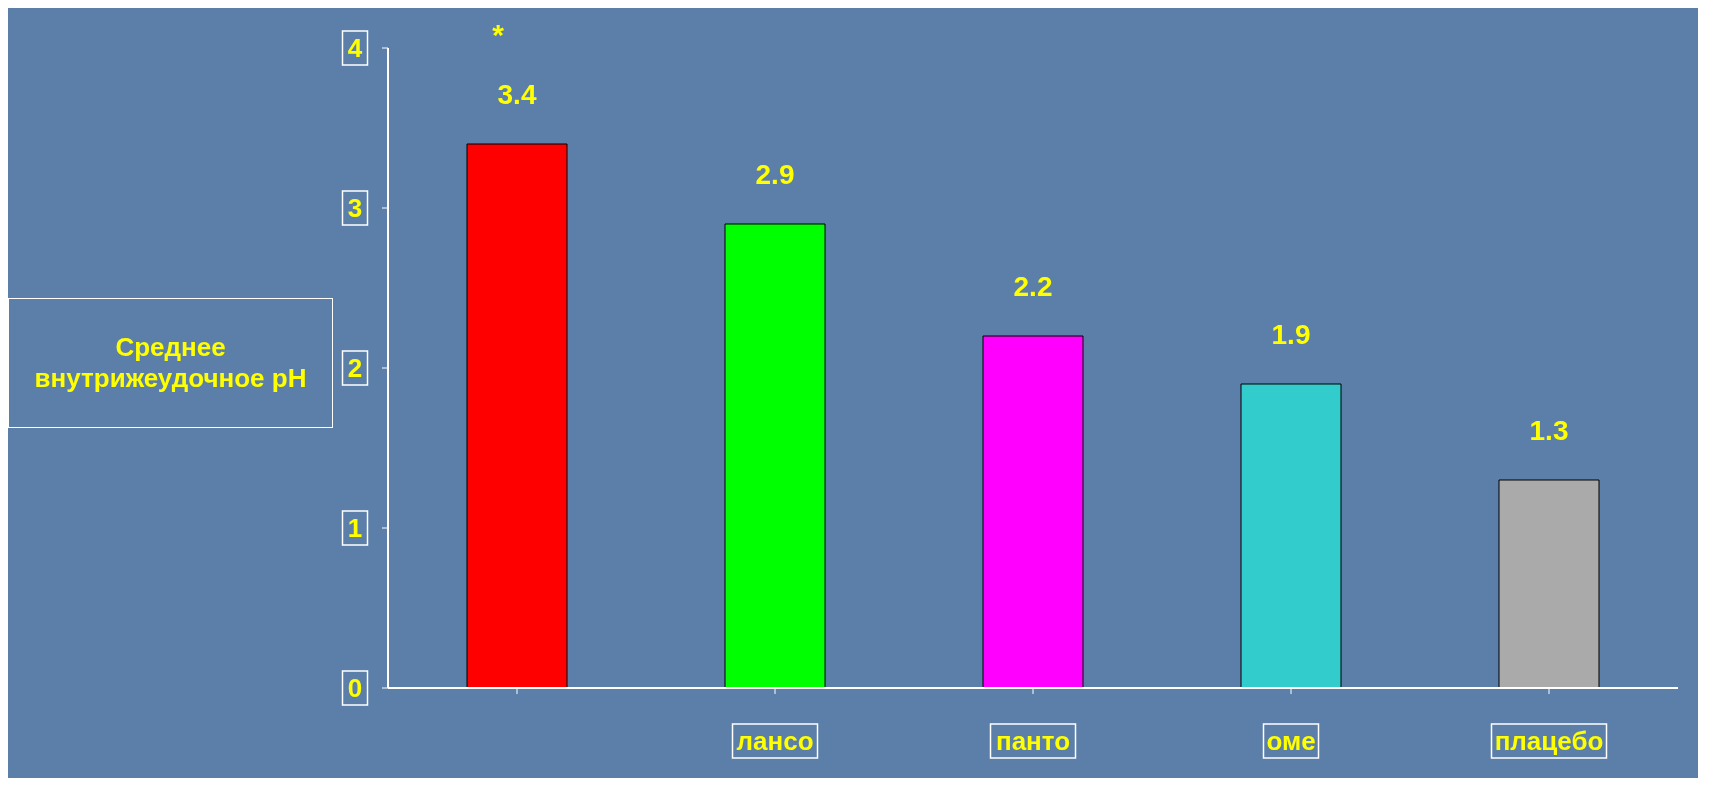 The width and height of the screenshot is (1714, 788). Describe the element at coordinates (1291, 741) in the screenshot. I see `x-tick-label: оме` at that location.